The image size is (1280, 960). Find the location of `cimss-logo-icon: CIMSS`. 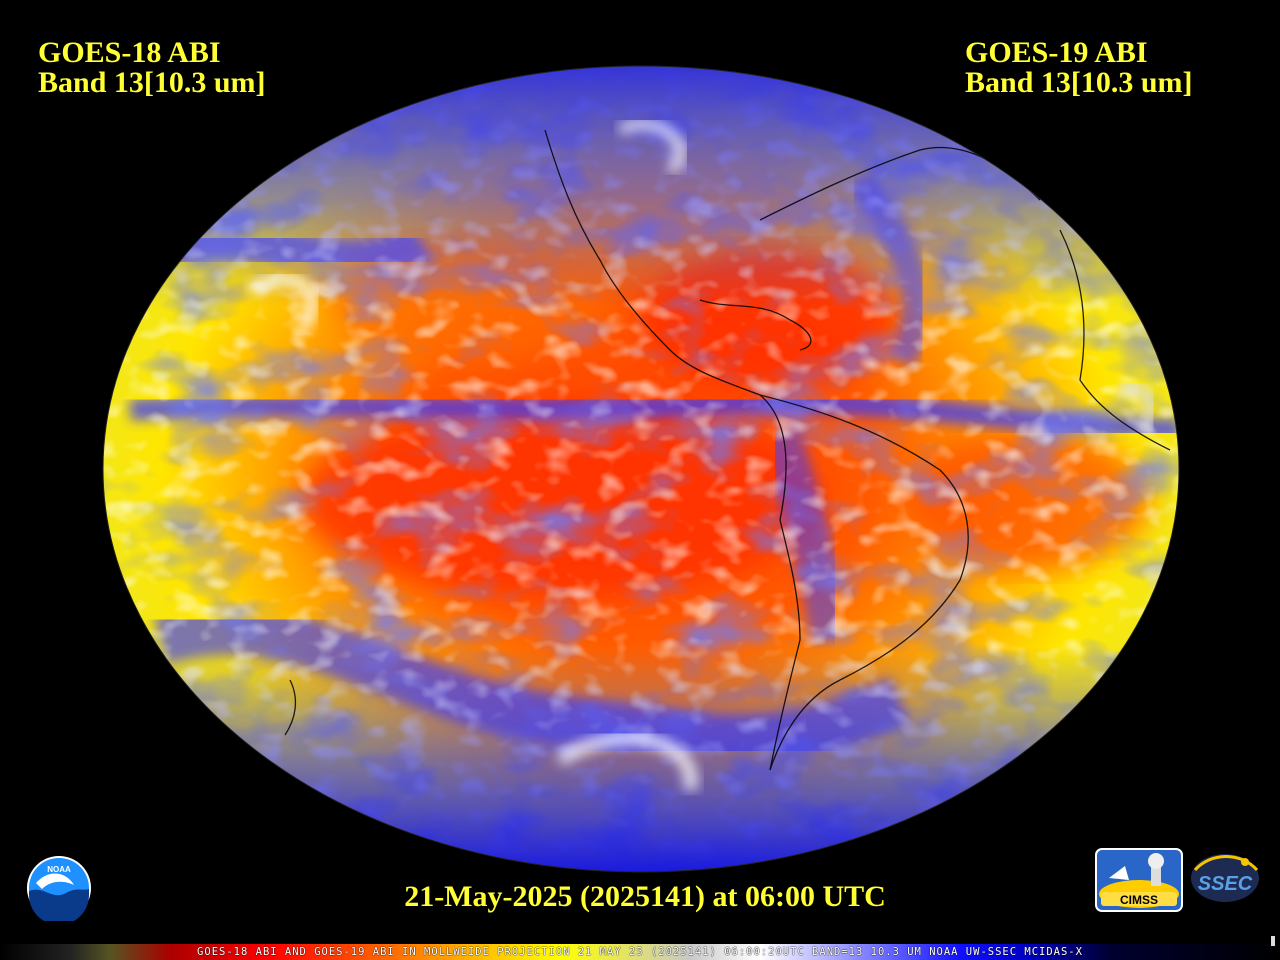

cimss-logo-icon: CIMSS is located at coordinates (1139, 880).